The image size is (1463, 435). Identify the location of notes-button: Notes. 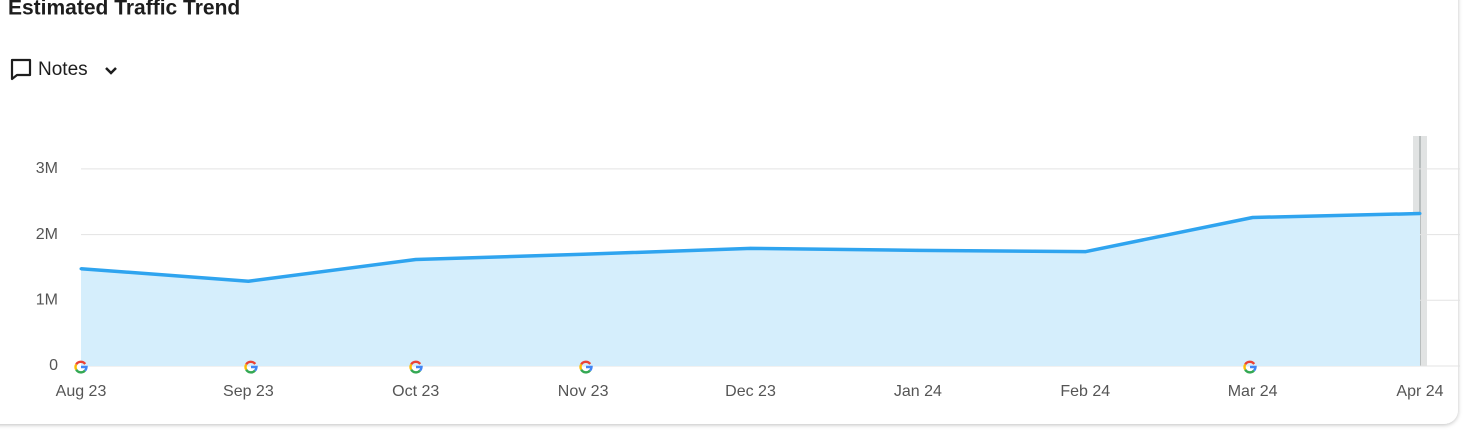
(63, 69).